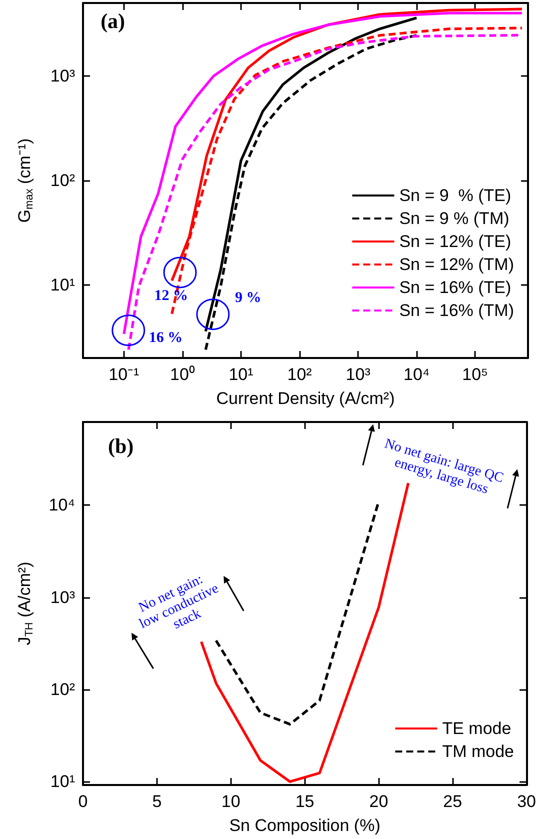 The width and height of the screenshot is (539, 839). Describe the element at coordinates (378, 801) in the screenshot. I see `x-tick-label: 20` at that location.